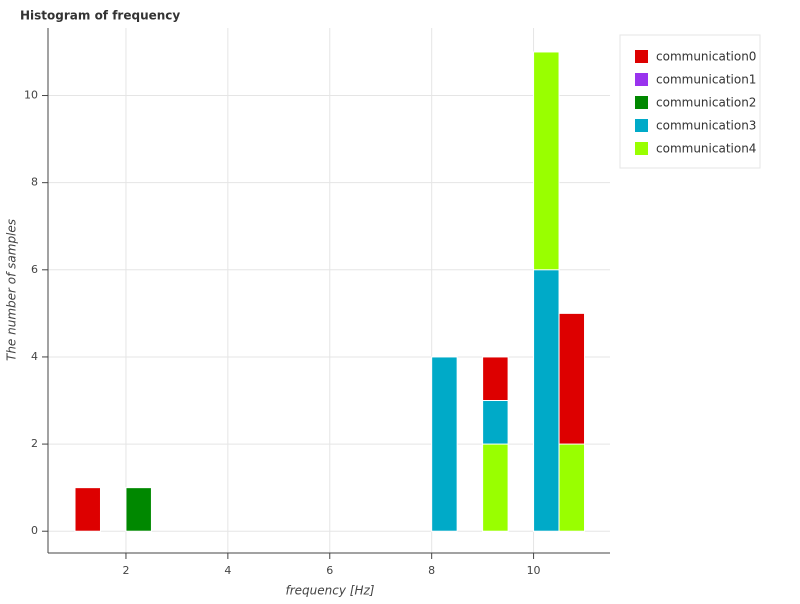 The height and width of the screenshot is (604, 800). Describe the element at coordinates (227, 570) in the screenshot. I see `x-tick-label: 4` at that location.